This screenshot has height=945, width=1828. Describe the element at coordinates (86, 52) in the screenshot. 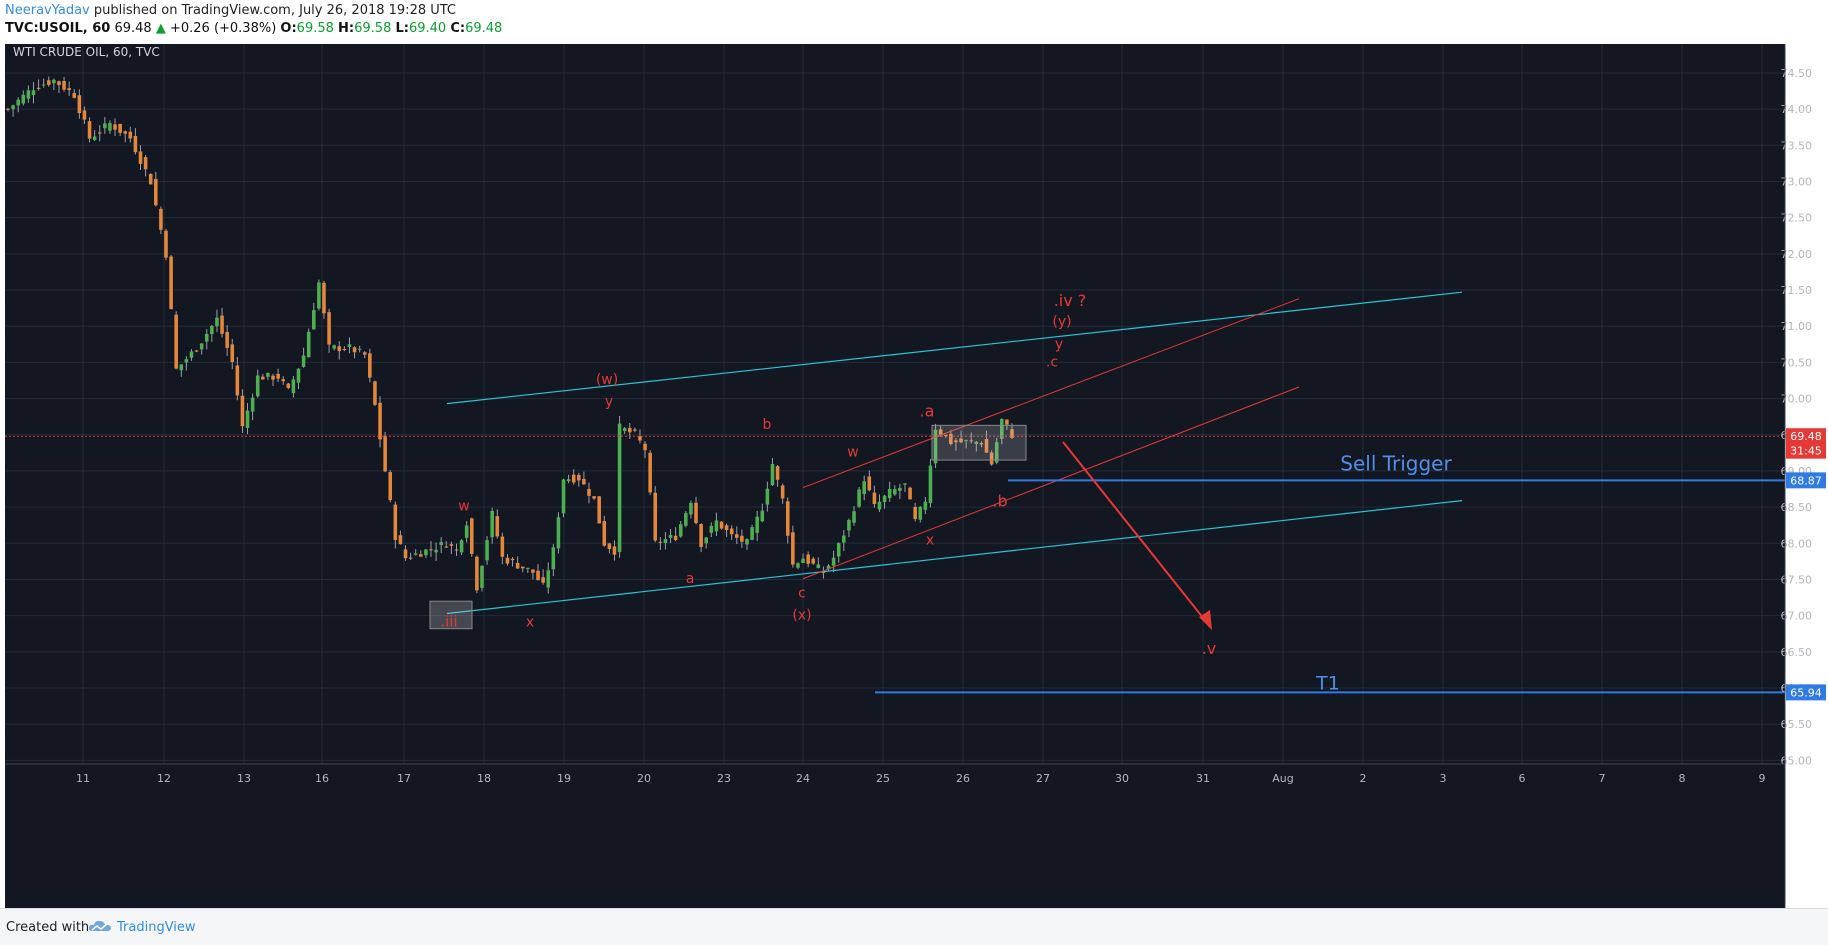

I see `chart-title: WTI CRUDE OIL, 60, TVC` at that location.